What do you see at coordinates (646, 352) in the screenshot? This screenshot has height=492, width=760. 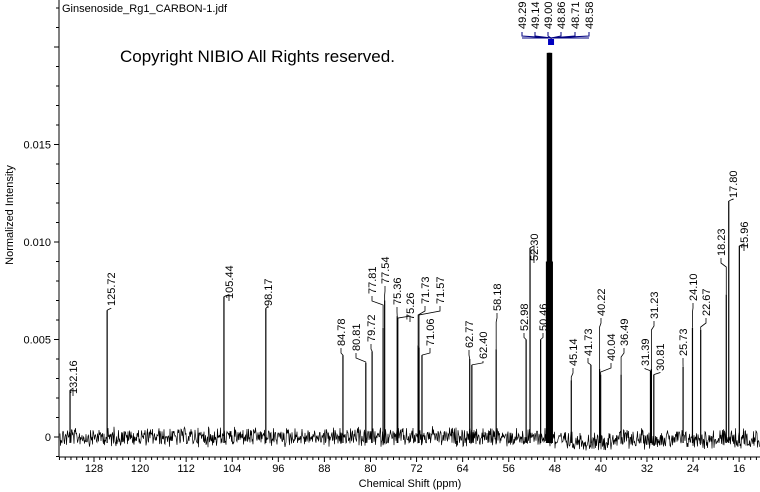 I see `peak-label: 31.39` at bounding box center [646, 352].